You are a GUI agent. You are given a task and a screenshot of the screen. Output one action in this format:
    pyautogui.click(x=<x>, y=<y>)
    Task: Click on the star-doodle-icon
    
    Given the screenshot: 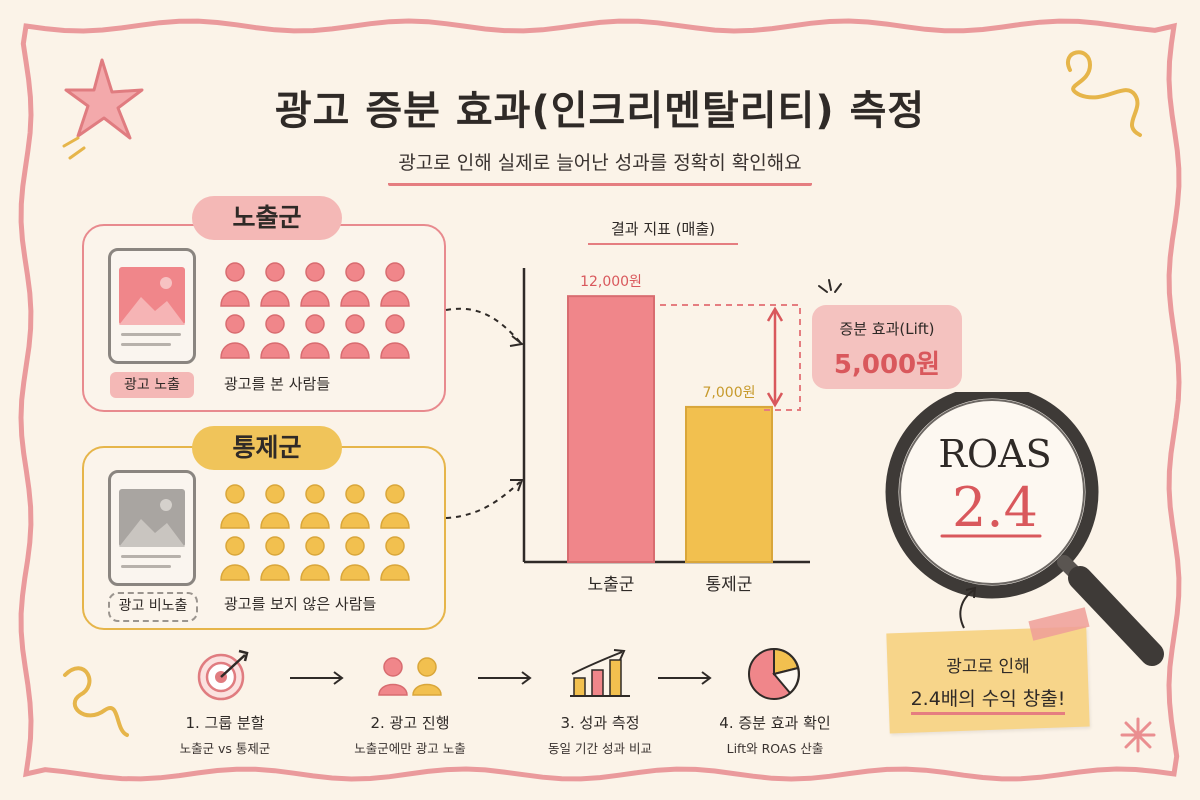 What is the action you would take?
    pyautogui.click(x=103, y=109)
    